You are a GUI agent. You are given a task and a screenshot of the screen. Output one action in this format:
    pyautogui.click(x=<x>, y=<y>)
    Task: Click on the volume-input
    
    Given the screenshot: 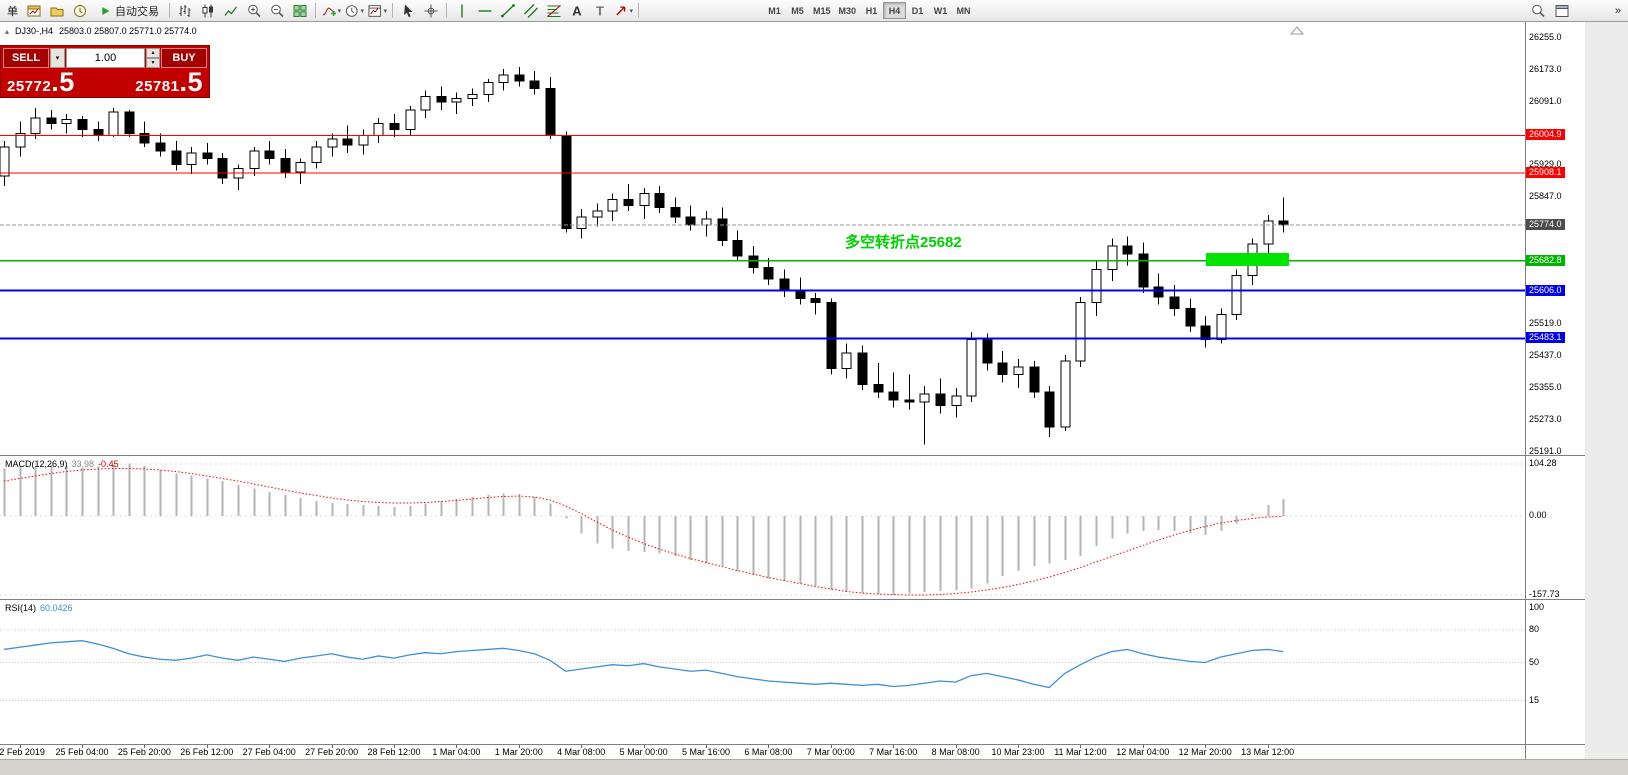 What is the action you would take?
    pyautogui.click(x=105, y=58)
    